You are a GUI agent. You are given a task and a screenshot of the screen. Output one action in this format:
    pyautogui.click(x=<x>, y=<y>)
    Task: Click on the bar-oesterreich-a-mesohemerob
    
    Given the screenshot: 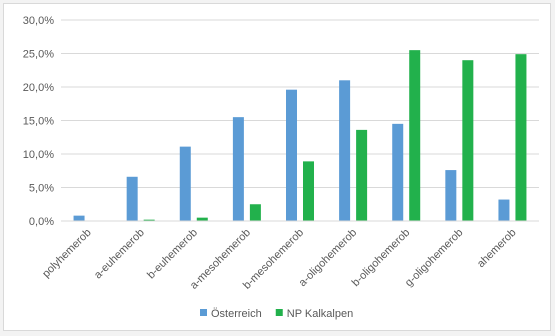 What is the action you would take?
    pyautogui.click(x=238, y=169)
    